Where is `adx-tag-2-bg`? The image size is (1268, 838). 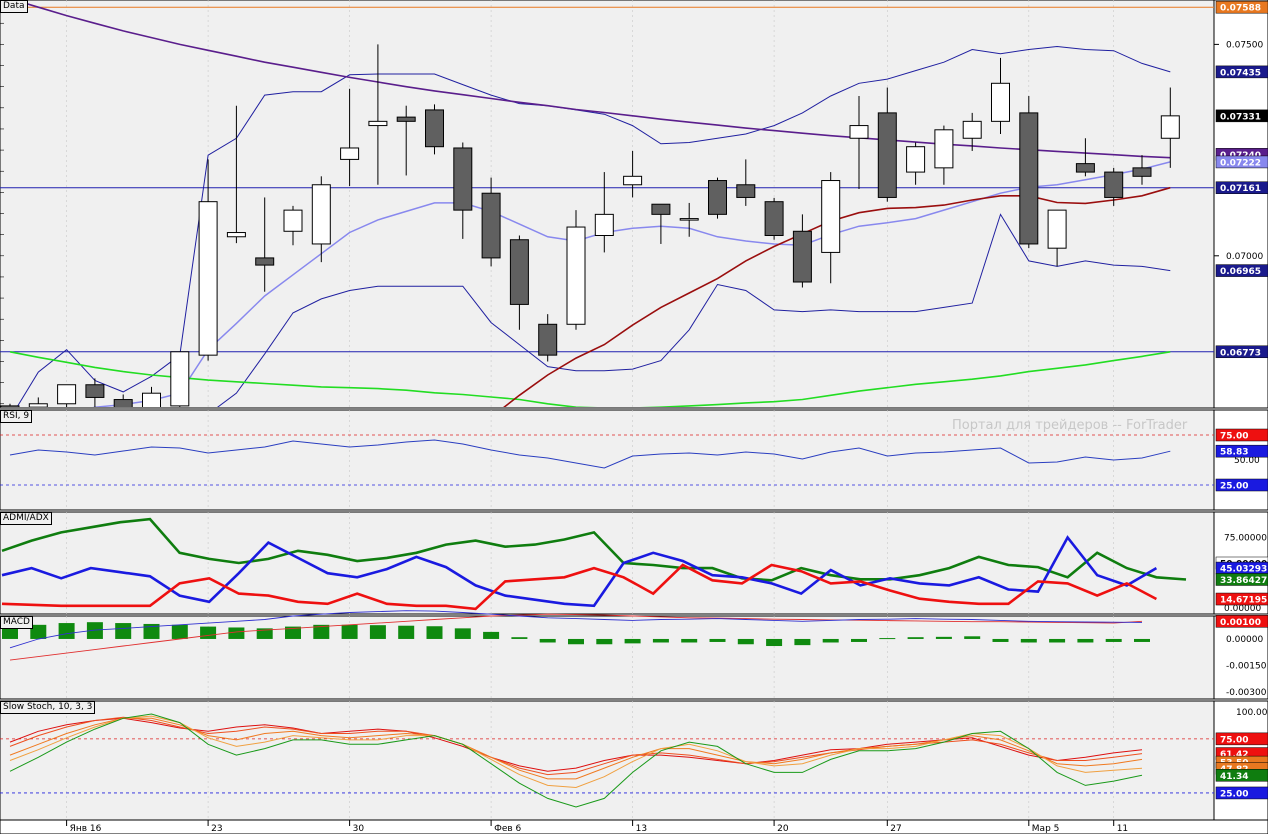 adx-tag-2-bg is located at coordinates (1241, 579).